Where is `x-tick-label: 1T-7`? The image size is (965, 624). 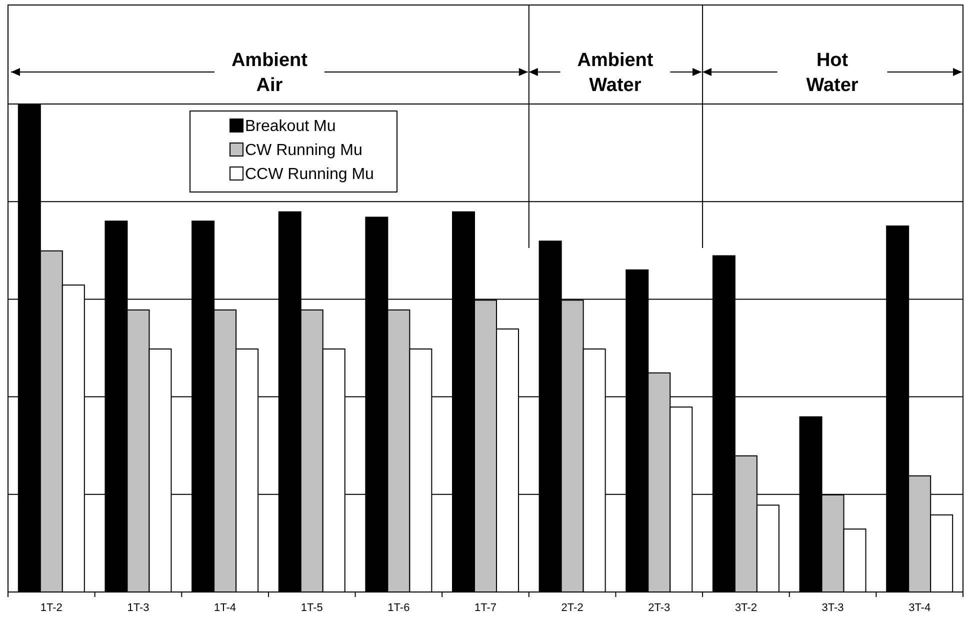 x-tick-label: 1T-7 is located at coordinates (485, 608).